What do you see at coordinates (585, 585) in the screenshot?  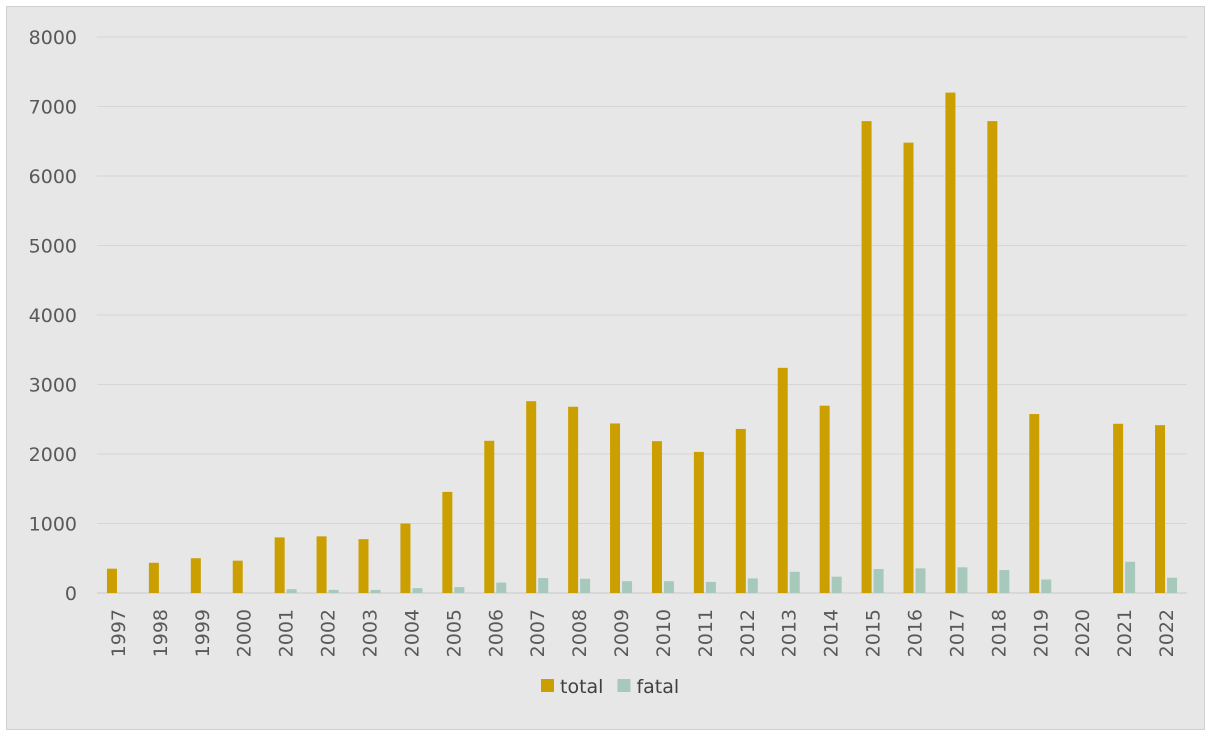 I see `bar-fatal-2008` at bounding box center [585, 585].